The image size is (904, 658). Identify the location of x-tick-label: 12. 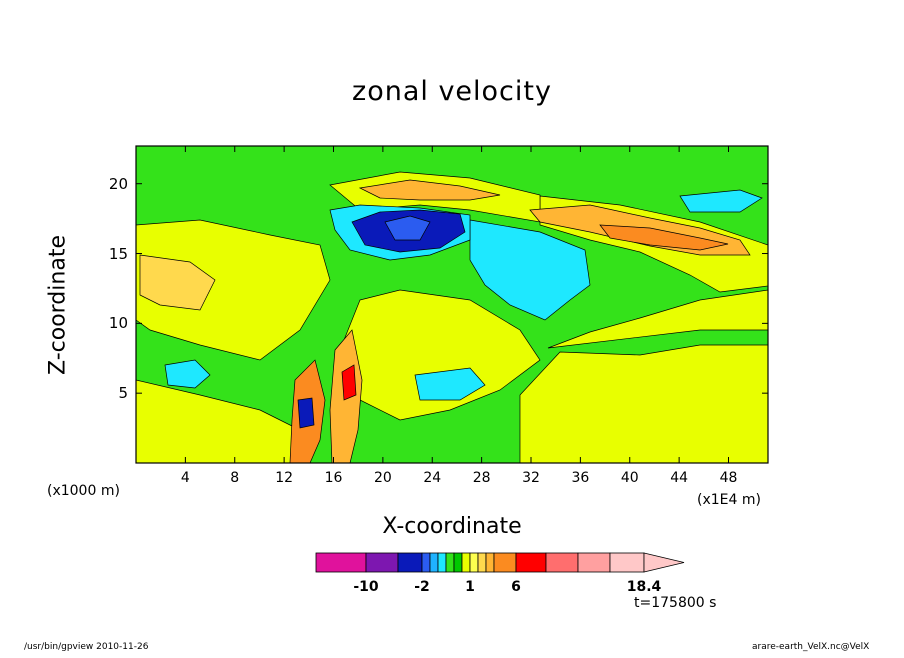
(284, 478).